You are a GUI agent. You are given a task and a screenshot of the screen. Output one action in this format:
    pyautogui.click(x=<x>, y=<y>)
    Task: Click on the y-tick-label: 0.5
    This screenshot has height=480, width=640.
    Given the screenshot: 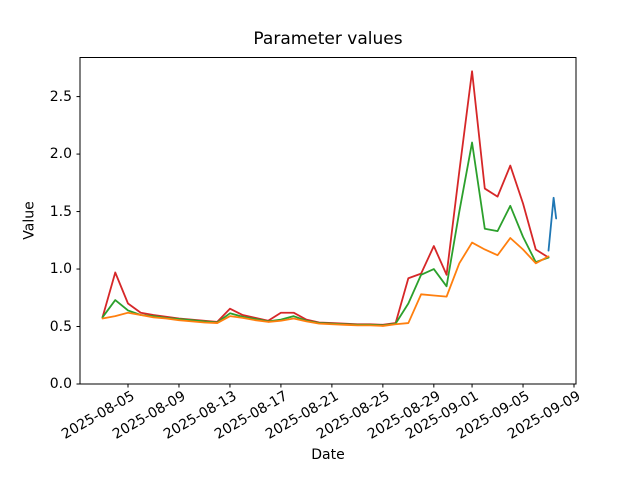 What is the action you would take?
    pyautogui.click(x=60, y=326)
    